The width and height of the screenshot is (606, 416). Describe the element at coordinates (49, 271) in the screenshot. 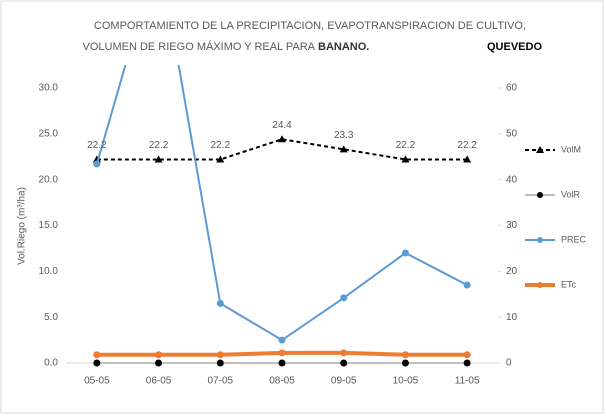

I see `y-tick-label: 10.0` at that location.